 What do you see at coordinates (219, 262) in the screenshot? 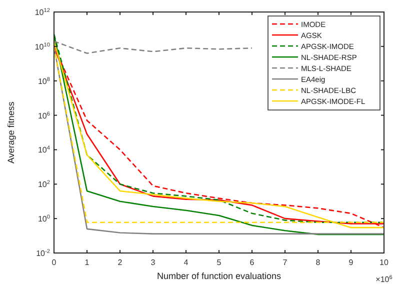
I see `x-tick-label: 5` at bounding box center [219, 262].